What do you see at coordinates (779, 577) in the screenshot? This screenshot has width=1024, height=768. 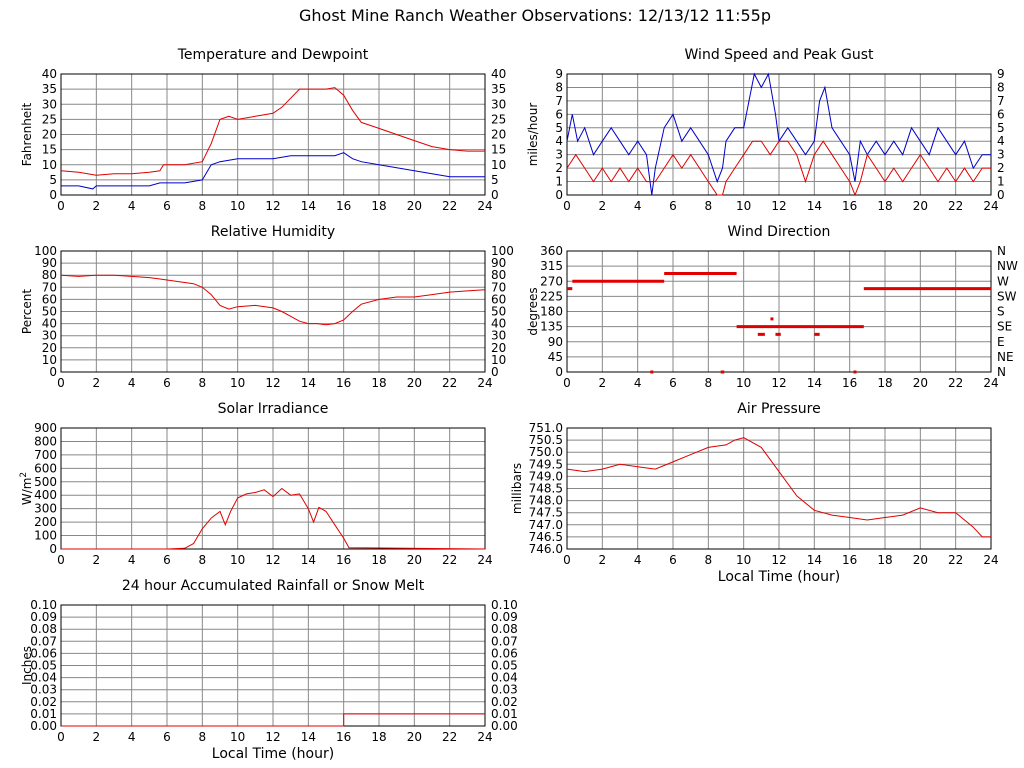 I see `x-axis-label: Local Time (hour)` at bounding box center [779, 577].